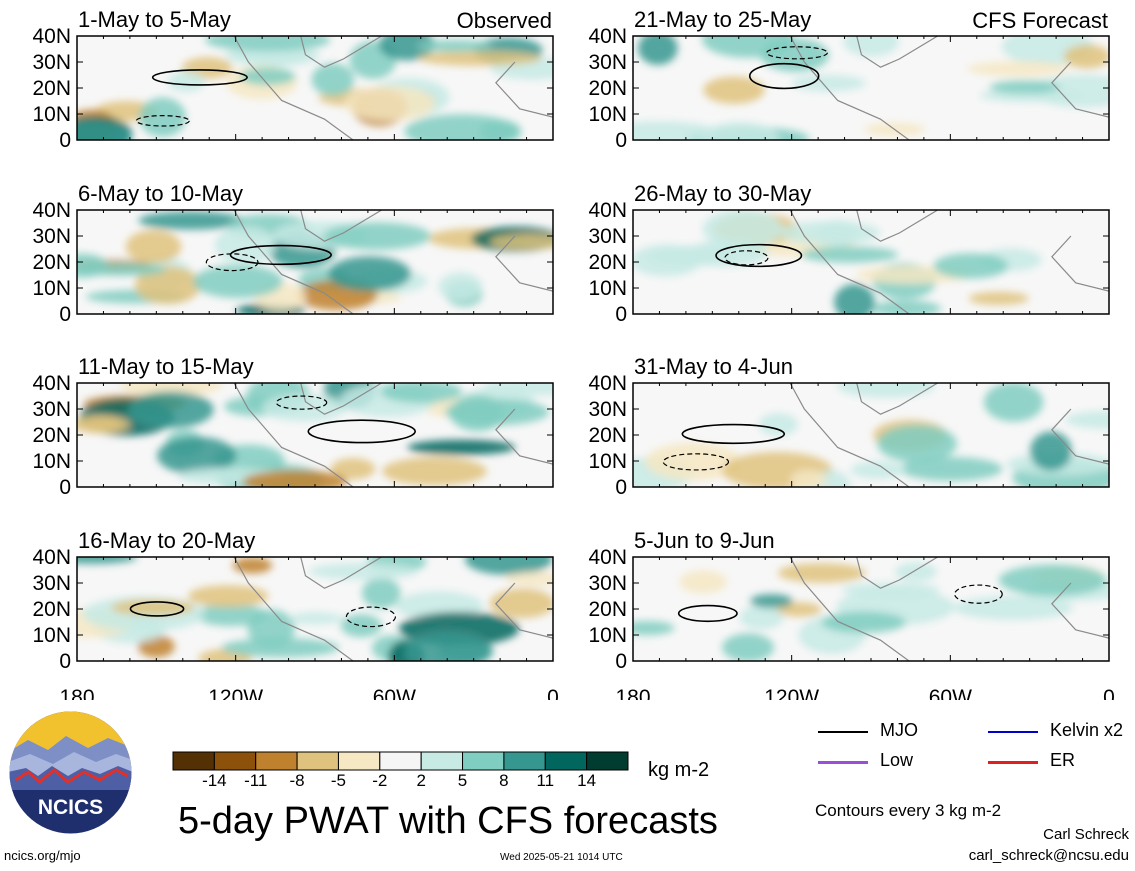  Describe the element at coordinates (849, 600) in the screenshot. I see `map-panel: 40N 30N 20N 10N 0 5-Jun to 9-Jun` at that location.